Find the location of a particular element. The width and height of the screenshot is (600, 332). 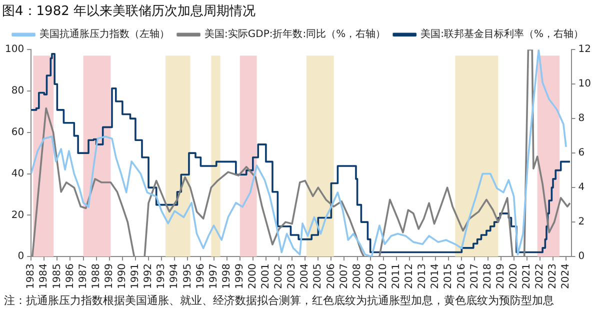

x-tick-label: 1995 is located at coordinates (188, 277).